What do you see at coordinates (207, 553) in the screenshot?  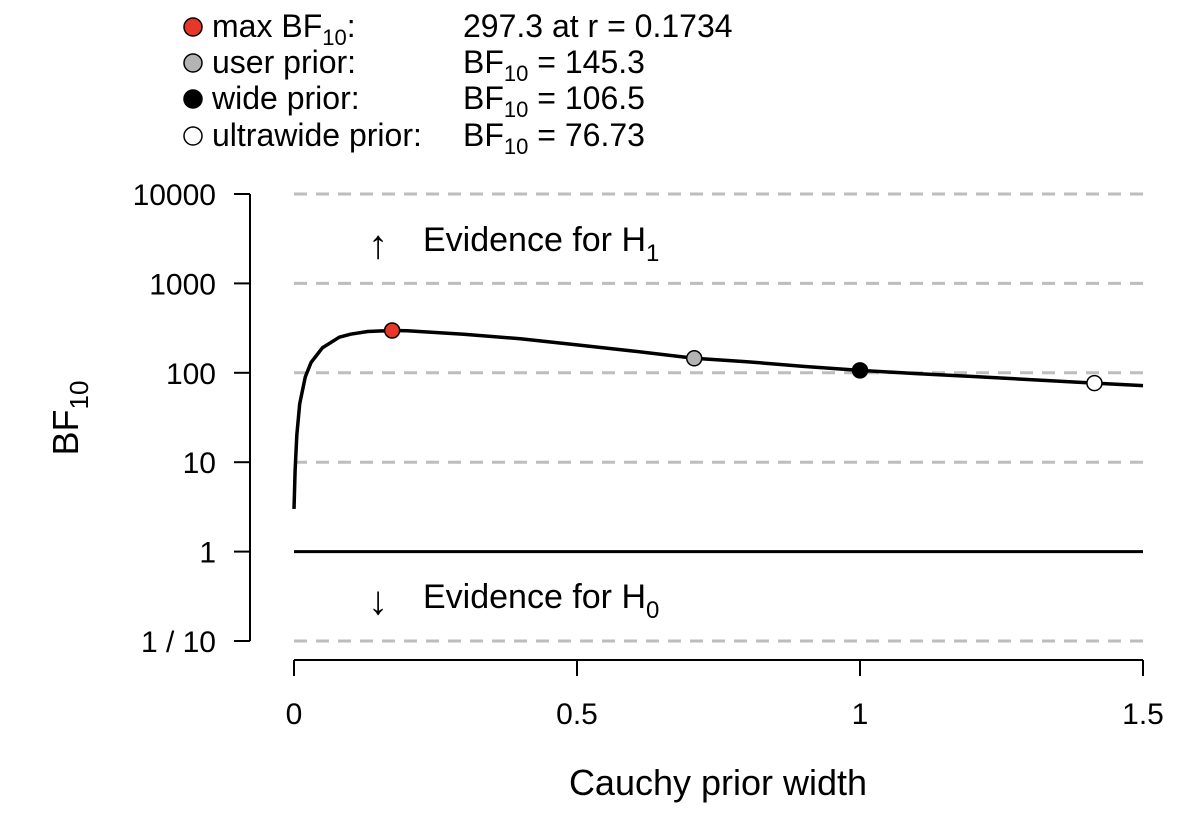 I see `y-tick-label: 1` at bounding box center [207, 553].